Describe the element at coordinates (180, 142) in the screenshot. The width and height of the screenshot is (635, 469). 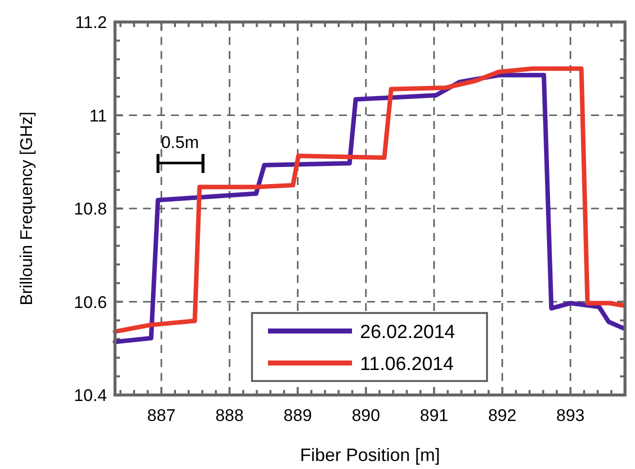
I see `annotation: 0.5m` at that location.